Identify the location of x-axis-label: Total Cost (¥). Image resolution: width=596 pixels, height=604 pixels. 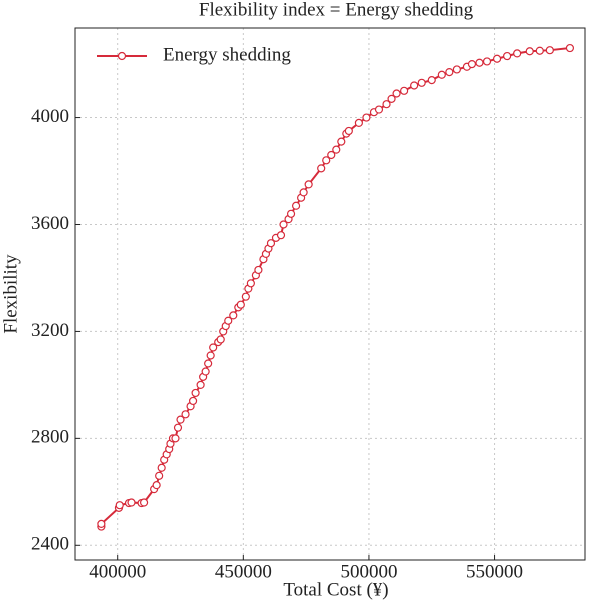
(335, 589).